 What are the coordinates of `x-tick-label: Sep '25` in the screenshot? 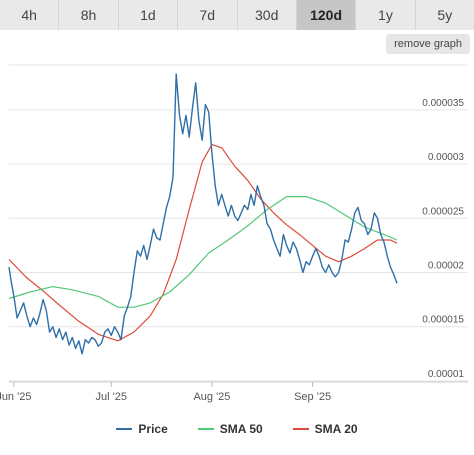 It's located at (312, 397).